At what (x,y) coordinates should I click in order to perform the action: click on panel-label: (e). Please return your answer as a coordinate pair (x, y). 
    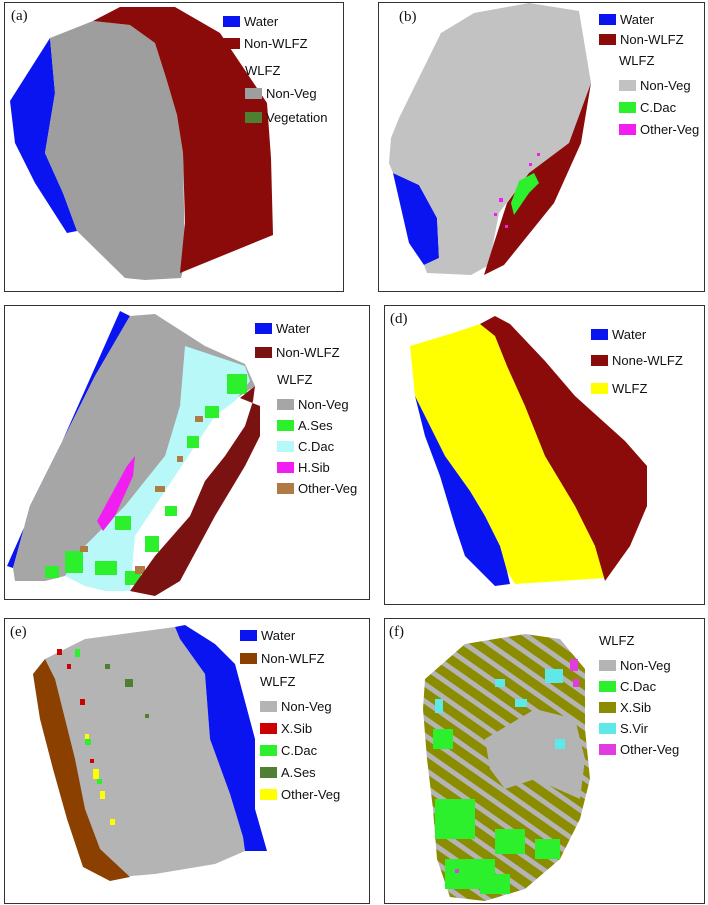
    Looking at the image, I should click on (18, 632).